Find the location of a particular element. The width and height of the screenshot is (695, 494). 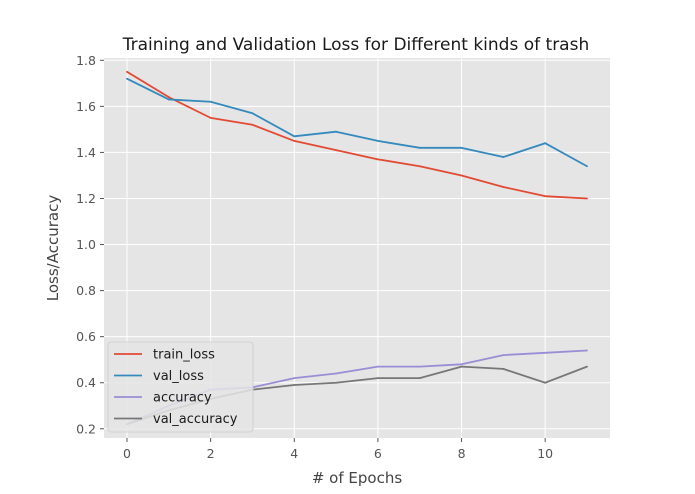

y-tick-label: 1.4 is located at coordinates (86, 152).